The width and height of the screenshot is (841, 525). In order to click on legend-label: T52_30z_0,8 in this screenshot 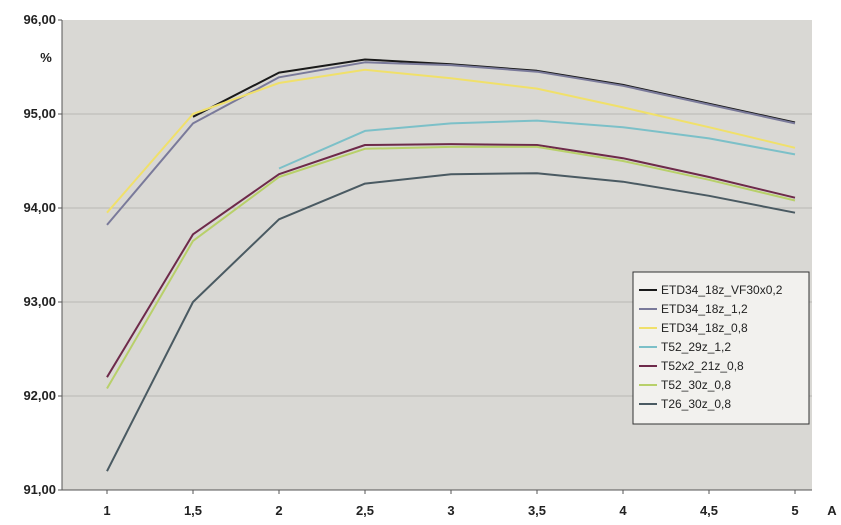, I will do `click(696, 385)`.